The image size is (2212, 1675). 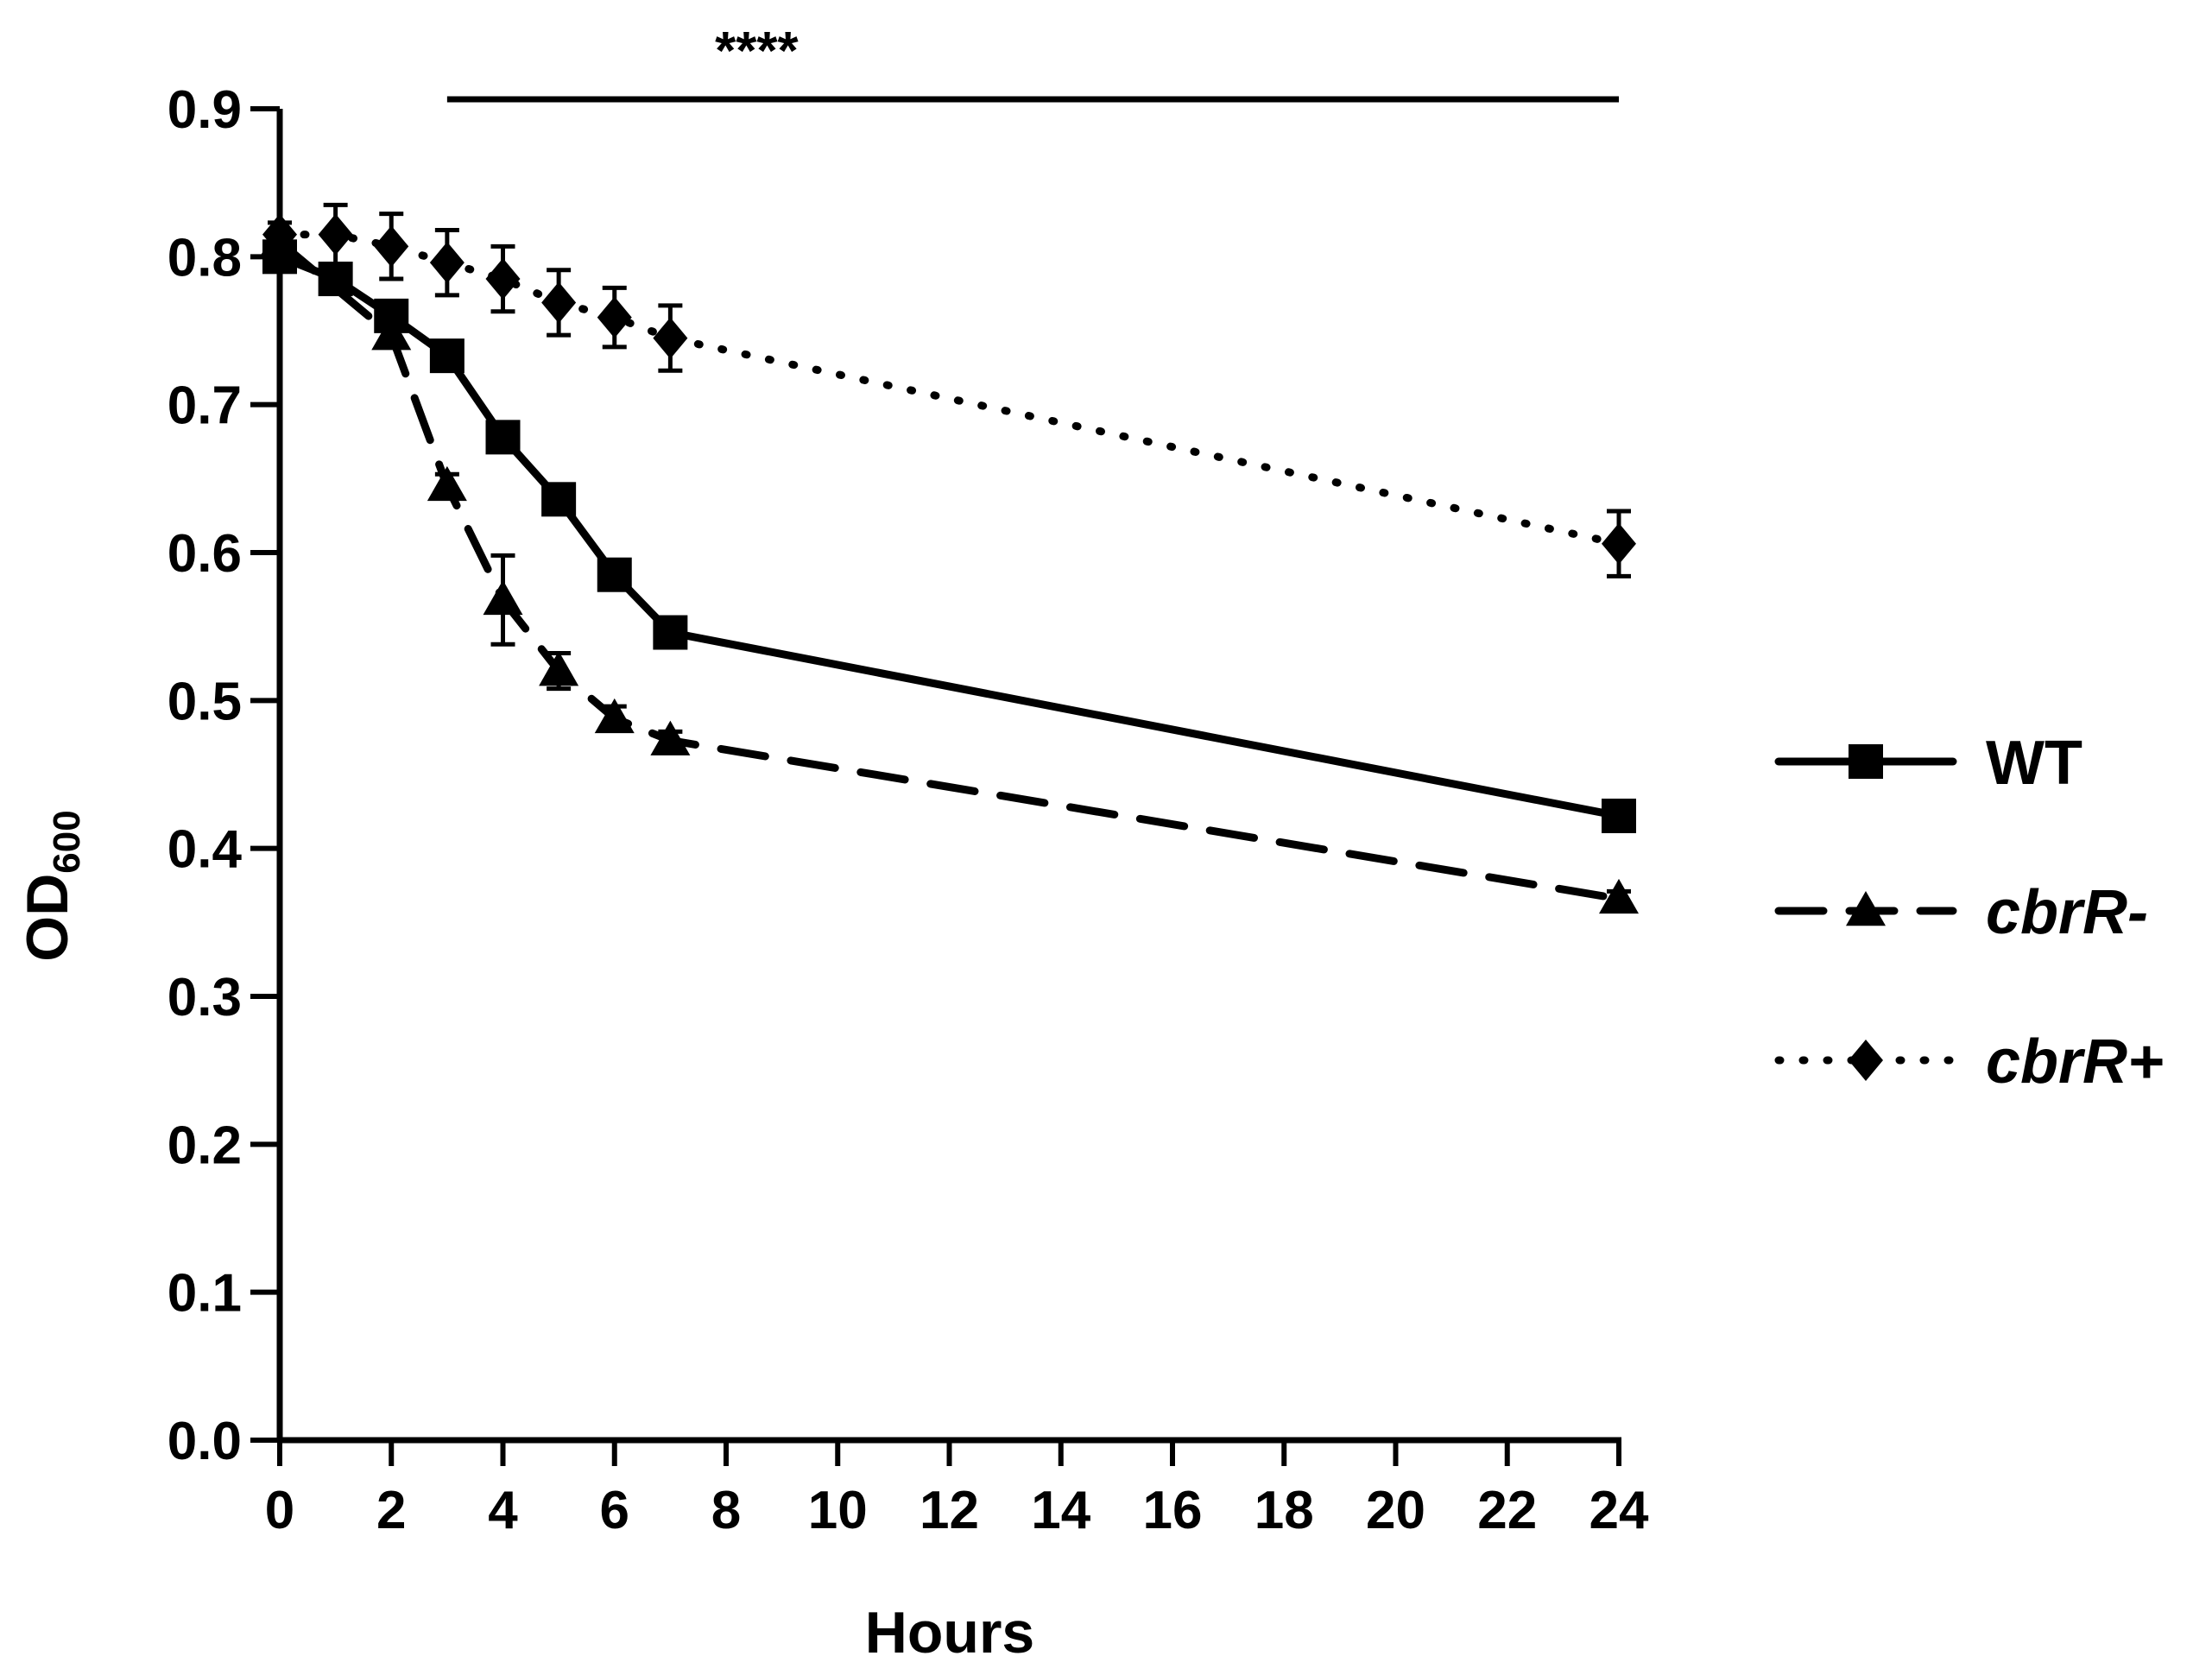 What do you see at coordinates (949, 1510) in the screenshot?
I see `x-tick-label: 12` at bounding box center [949, 1510].